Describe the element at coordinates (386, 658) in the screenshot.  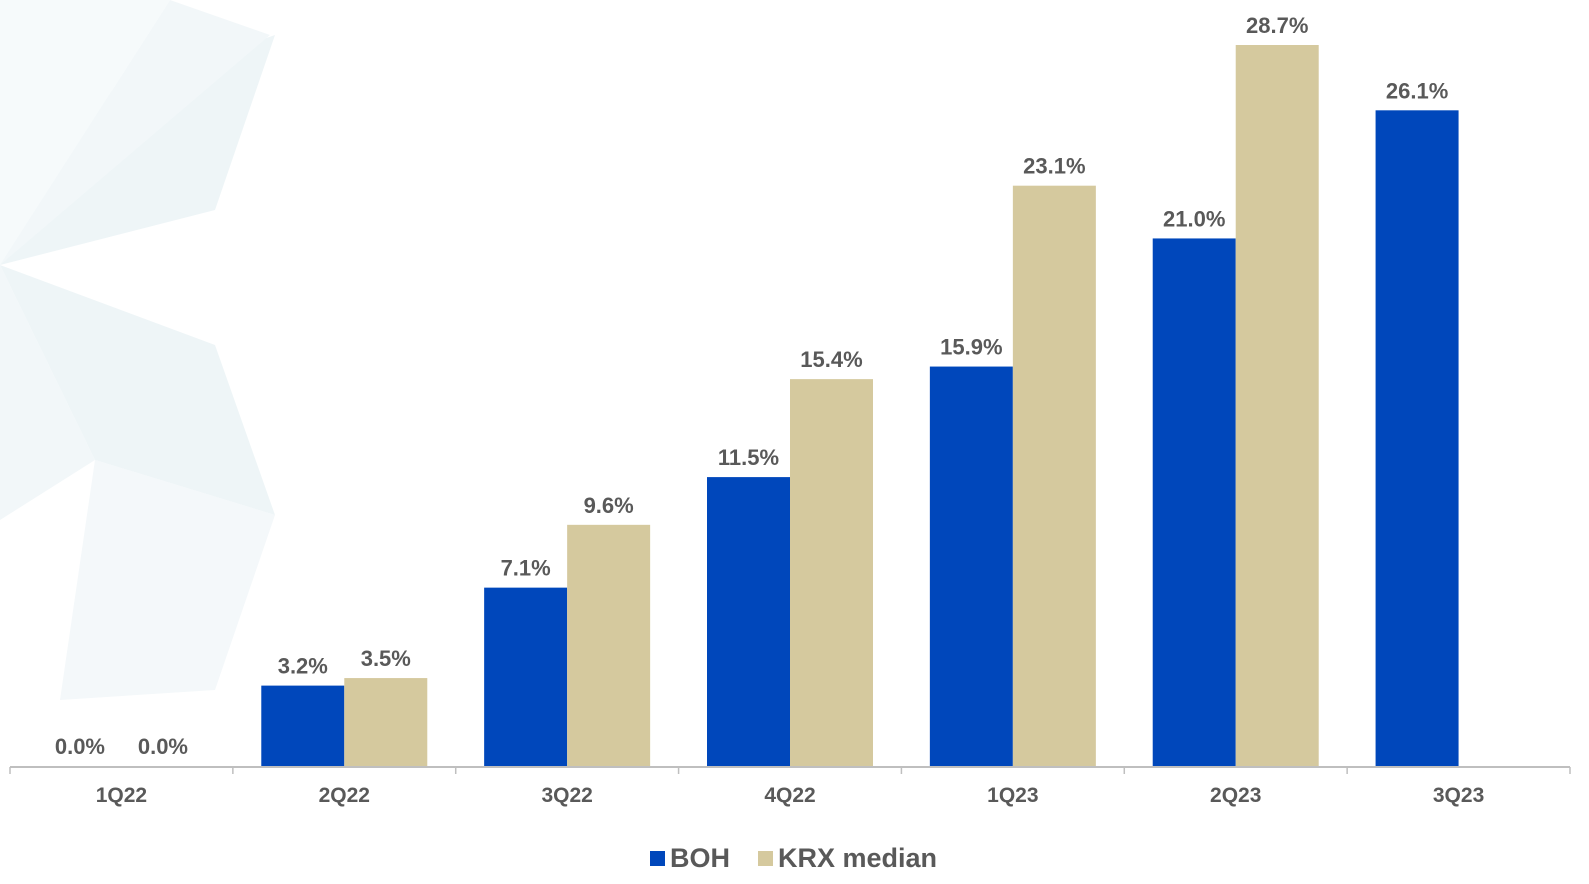
I see `data-label-krx-median-2Q22: 3.5%` at that location.